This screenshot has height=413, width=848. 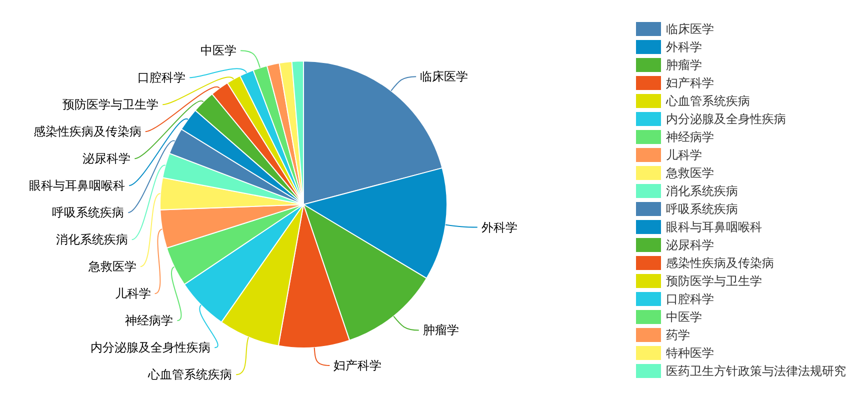 What do you see at coordinates (714, 281) in the screenshot?
I see `legend-label: 预防医学与卫生学` at bounding box center [714, 281].